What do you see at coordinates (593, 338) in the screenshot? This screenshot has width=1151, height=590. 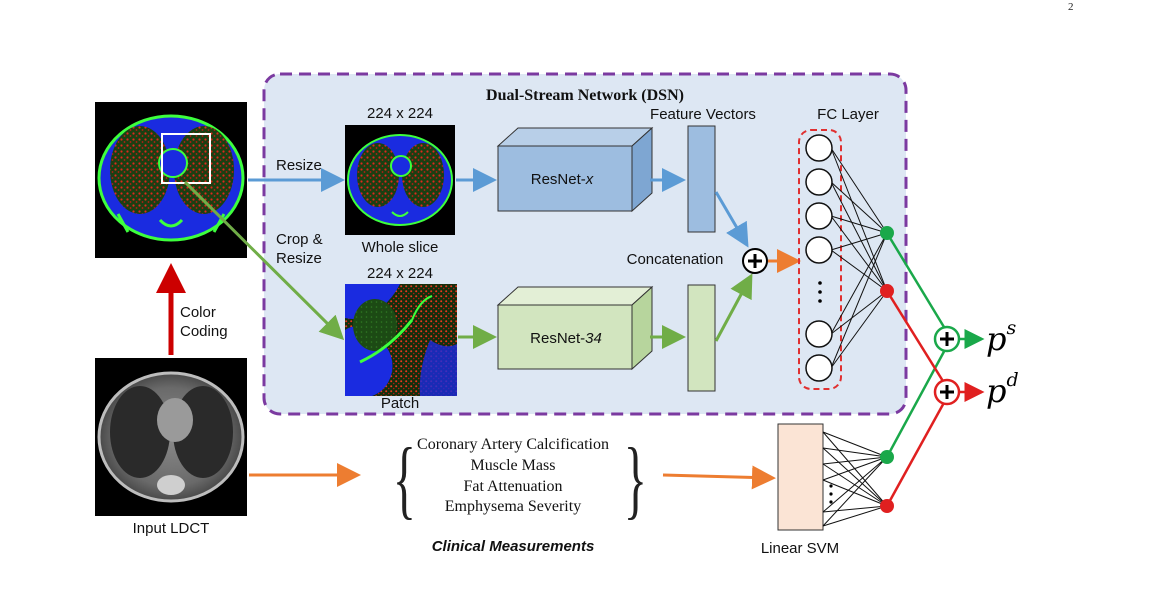 I see `resnet-34-suffix: 34` at bounding box center [593, 338].